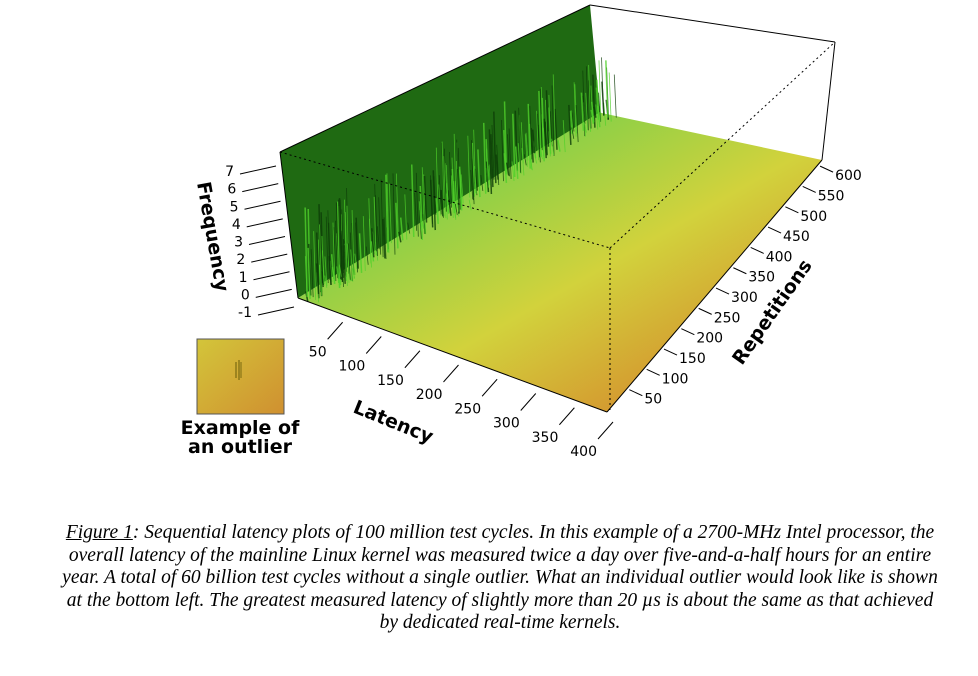  What do you see at coordinates (727, 318) in the screenshot?
I see `repetitions-tick-label: 250` at bounding box center [727, 318].